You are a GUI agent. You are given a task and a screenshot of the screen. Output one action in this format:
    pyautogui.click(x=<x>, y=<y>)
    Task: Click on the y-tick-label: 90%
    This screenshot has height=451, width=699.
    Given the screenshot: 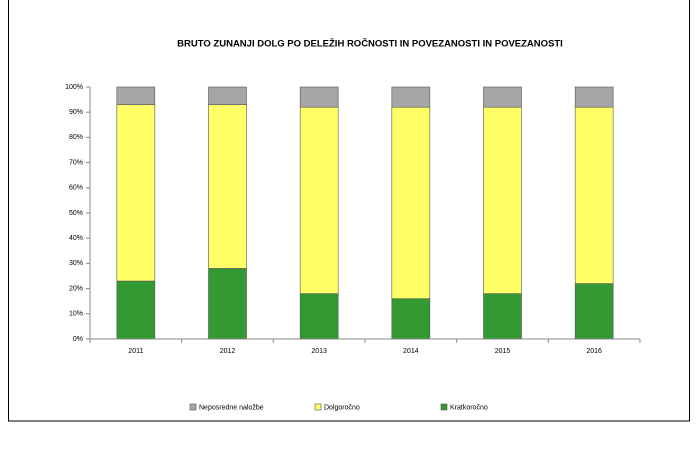 What is the action you would take?
    pyautogui.click(x=76, y=112)
    